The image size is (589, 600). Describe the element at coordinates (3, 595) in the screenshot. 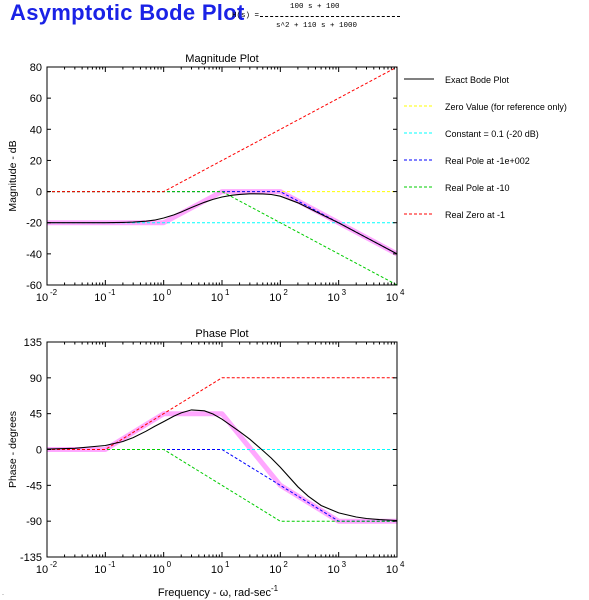

I see `corner-mark: ·` at that location.